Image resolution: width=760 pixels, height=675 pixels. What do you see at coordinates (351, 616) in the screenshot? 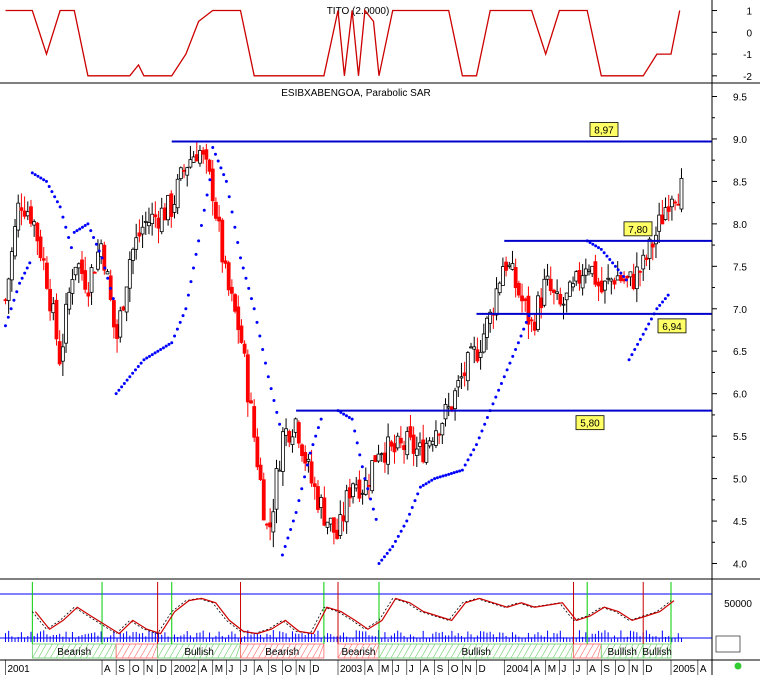
I see `stochastic-signal-line` at bounding box center [351, 616].